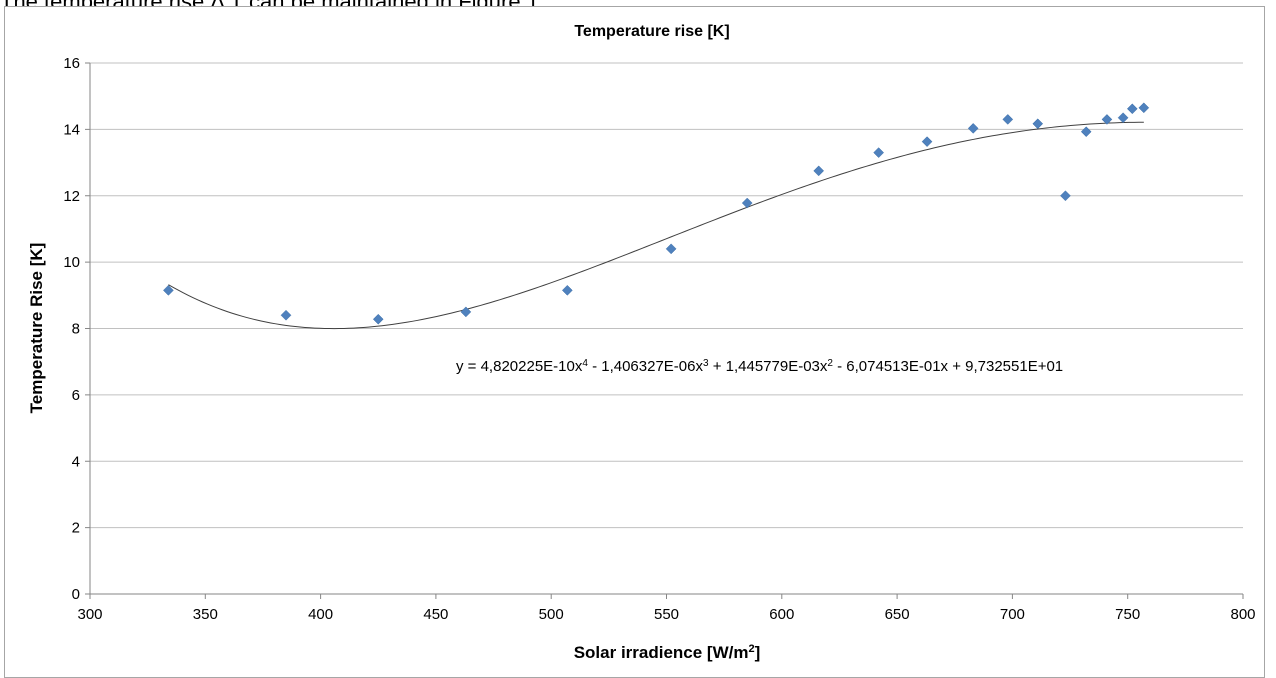 The width and height of the screenshot is (1276, 678). Describe the element at coordinates (71, 129) in the screenshot. I see `y-tick-label: 14` at that location.